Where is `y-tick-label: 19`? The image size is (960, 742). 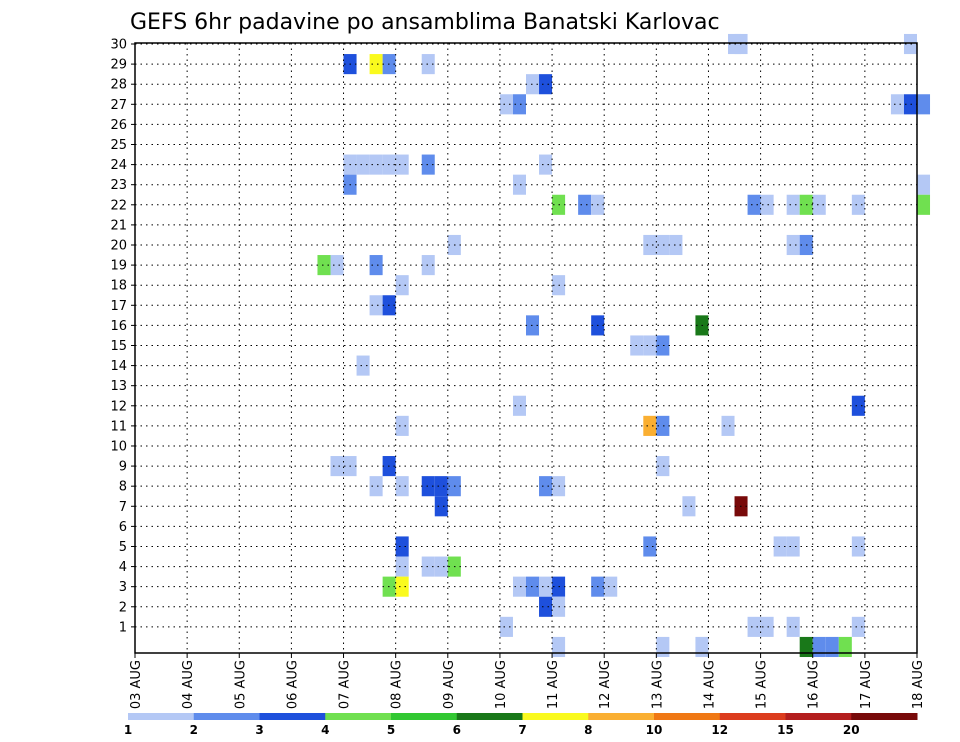
y-tick-label: 19 is located at coordinates (118, 266).